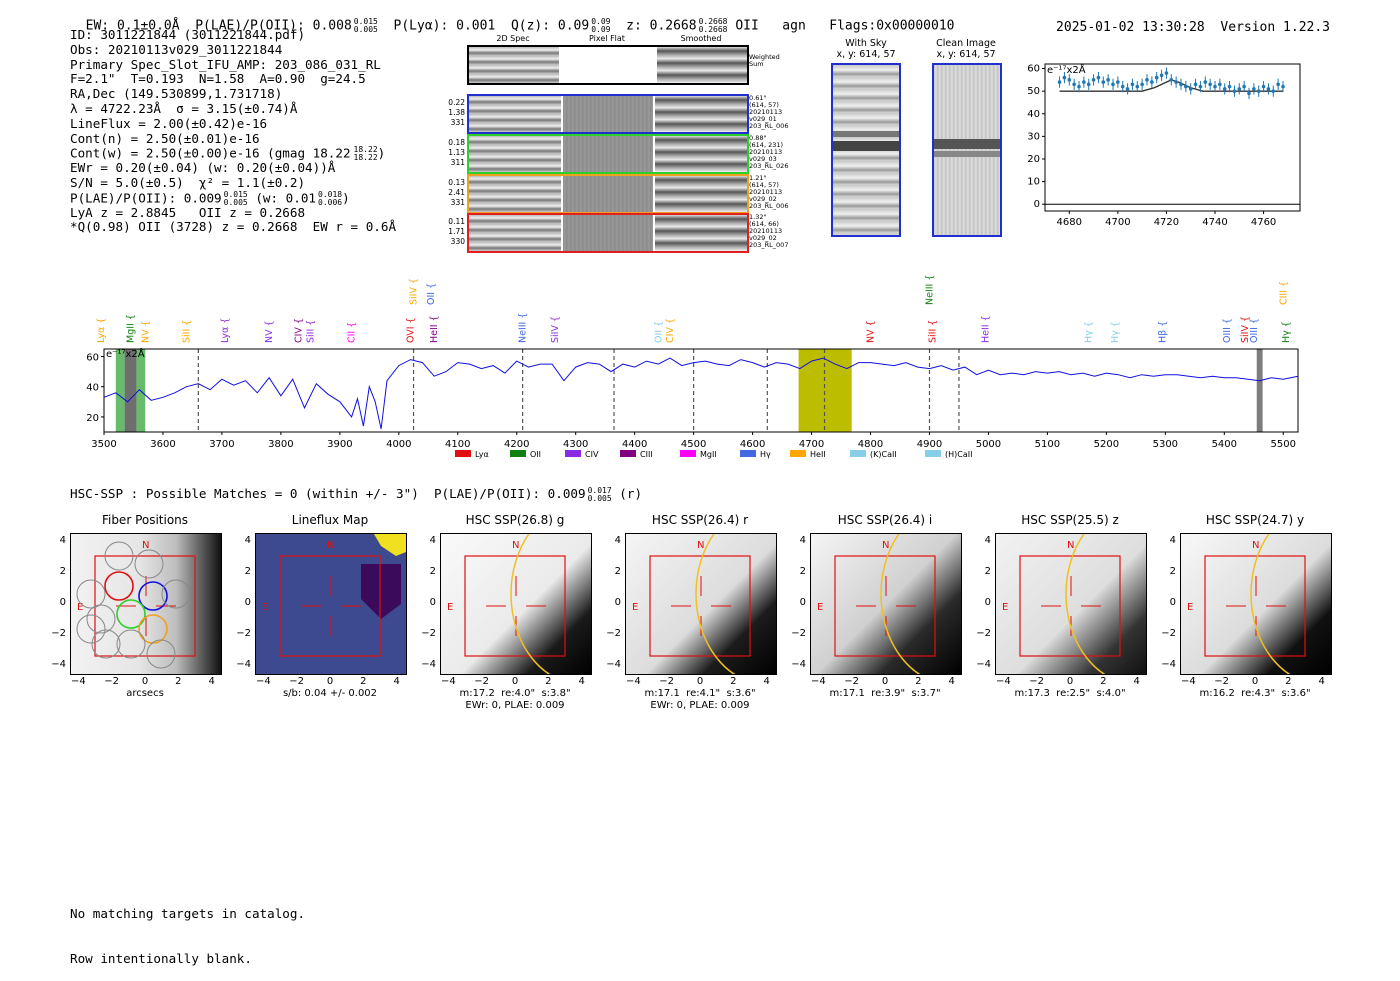  What do you see at coordinates (165, 138) in the screenshot?
I see `info-contn: Cont(n) = 2.50(±0.01)e-16` at bounding box center [165, 138].